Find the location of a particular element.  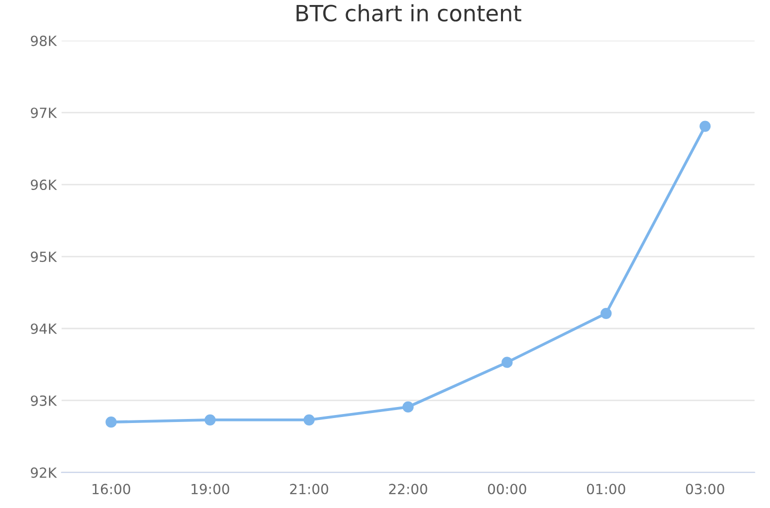

chart-title: BTC chart in content is located at coordinates (409, 13).